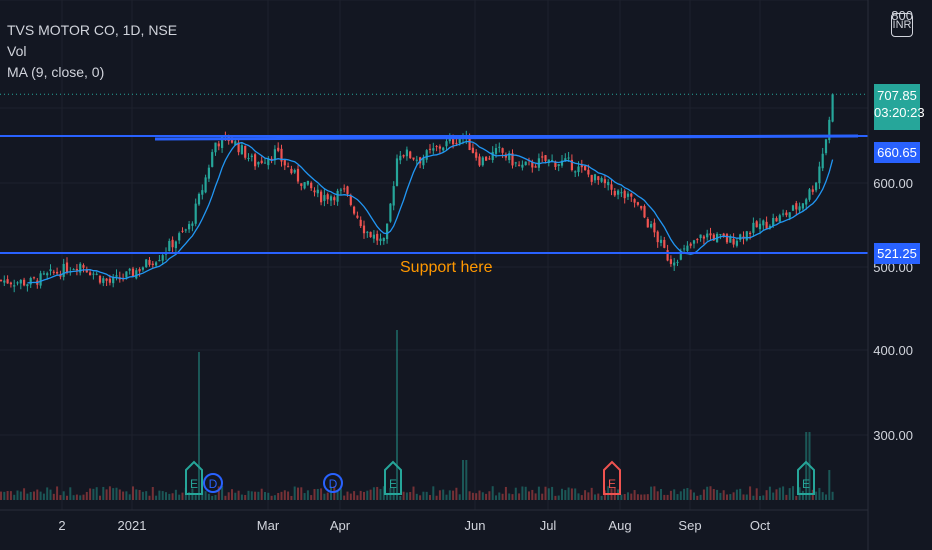 The image size is (932, 550). I want to click on x-tick-label: 2, so click(61, 525).